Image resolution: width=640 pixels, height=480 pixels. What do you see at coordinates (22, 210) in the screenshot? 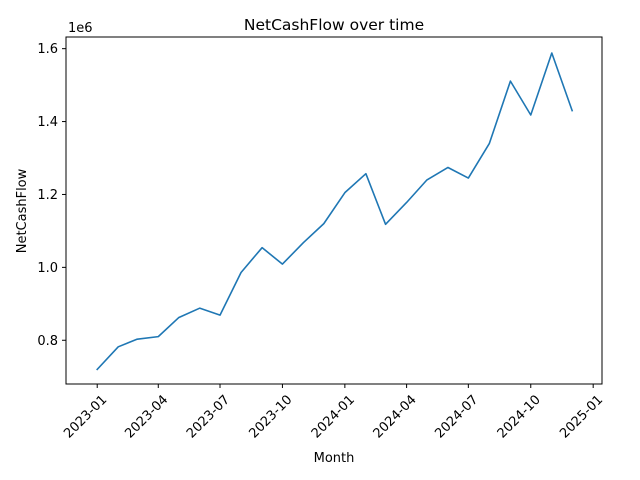
I see `y-axis-label: NetCashFlow` at bounding box center [22, 210].